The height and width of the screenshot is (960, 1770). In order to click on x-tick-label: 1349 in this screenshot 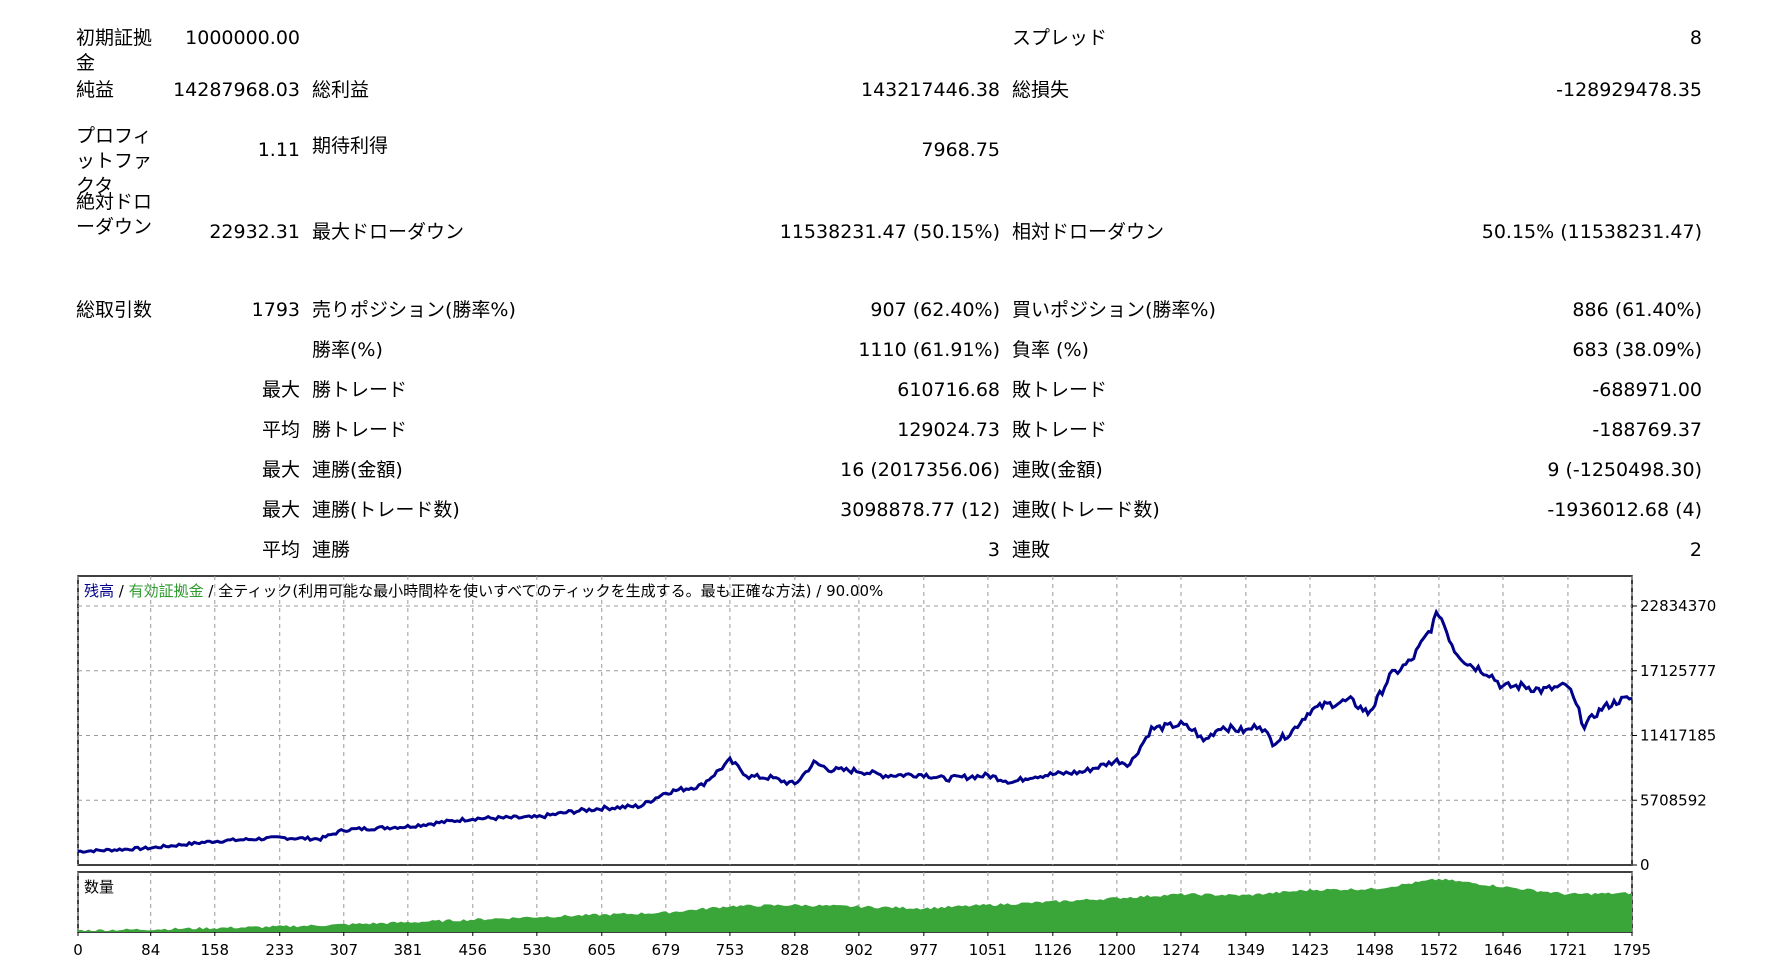, I will do `click(1246, 950)`.